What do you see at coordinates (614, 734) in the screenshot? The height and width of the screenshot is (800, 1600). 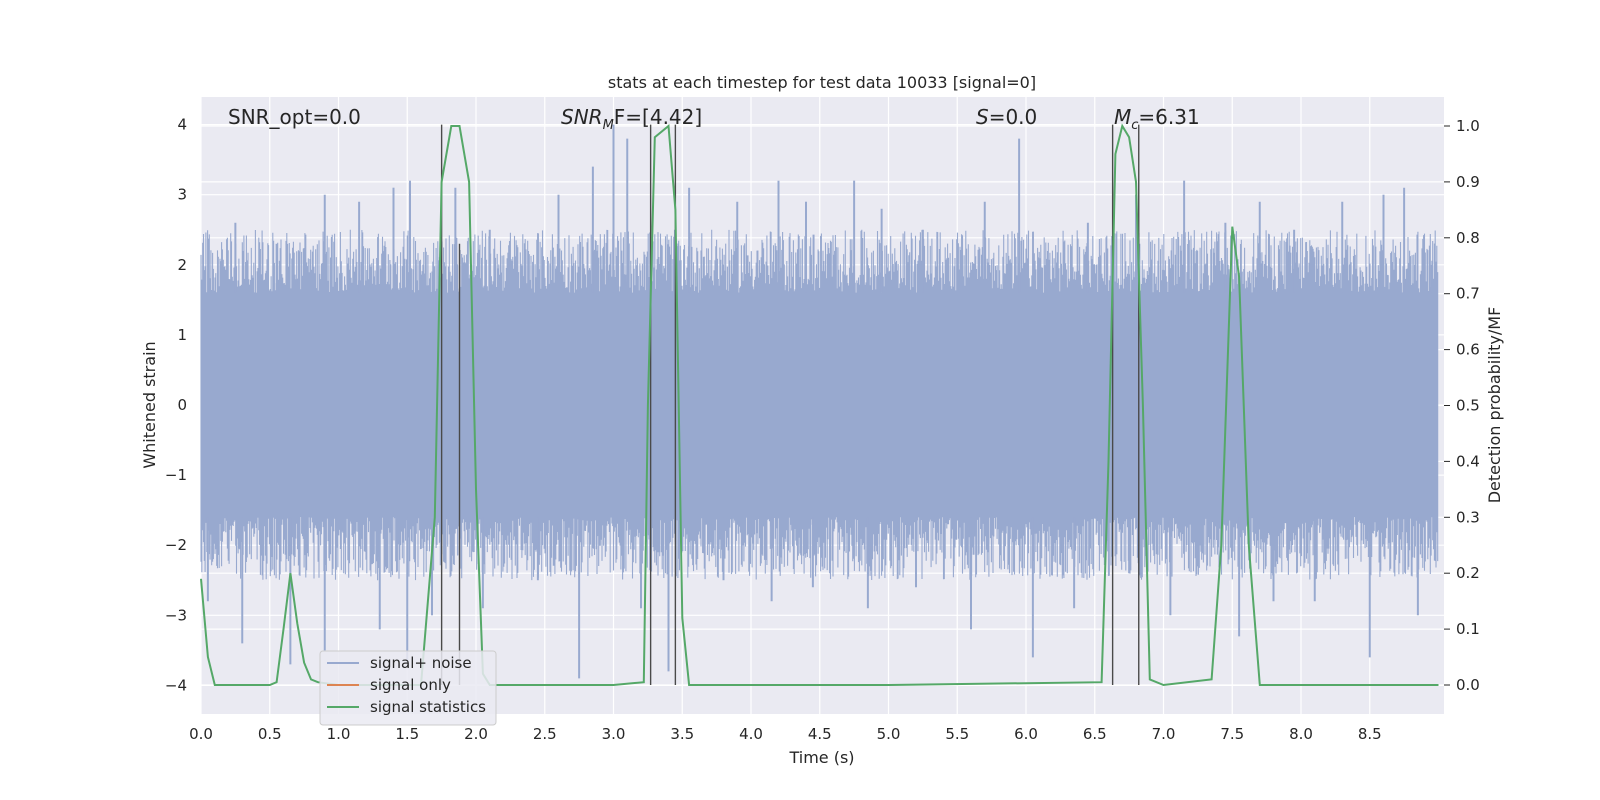 I see `x-tick-label: 3.0` at bounding box center [614, 734].